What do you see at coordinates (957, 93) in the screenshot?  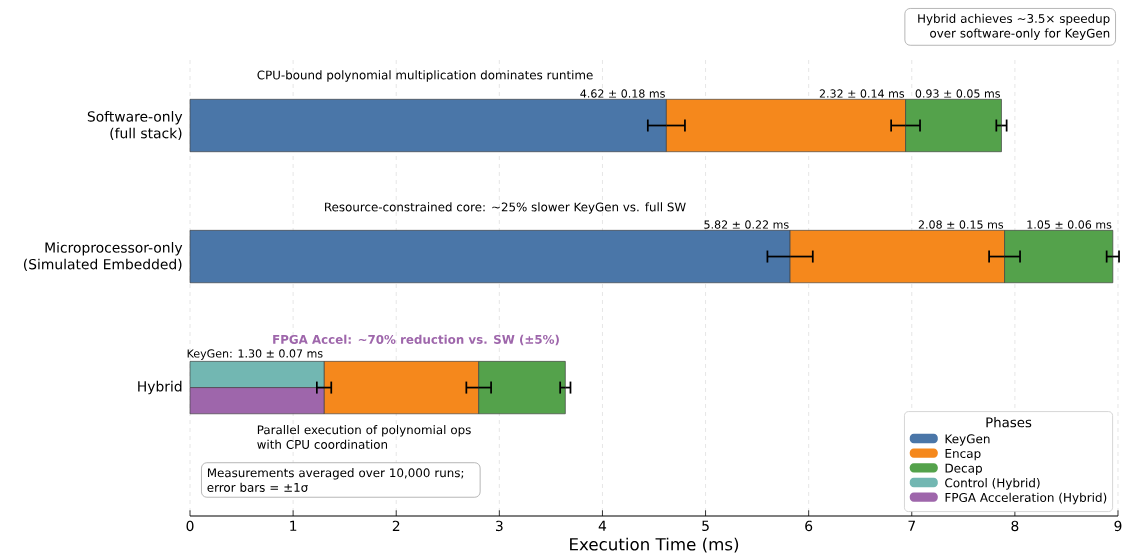 I see `data-label: 0.93 ± 0.05 ms` at bounding box center [957, 93].